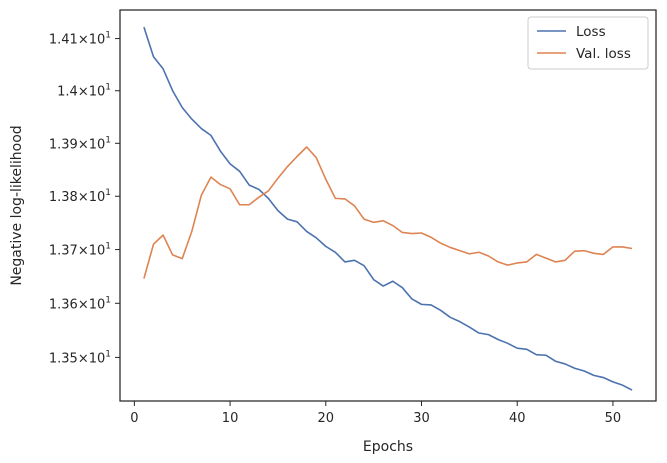 The width and height of the screenshot is (667, 463). I want to click on legend-box, so click(588, 43).